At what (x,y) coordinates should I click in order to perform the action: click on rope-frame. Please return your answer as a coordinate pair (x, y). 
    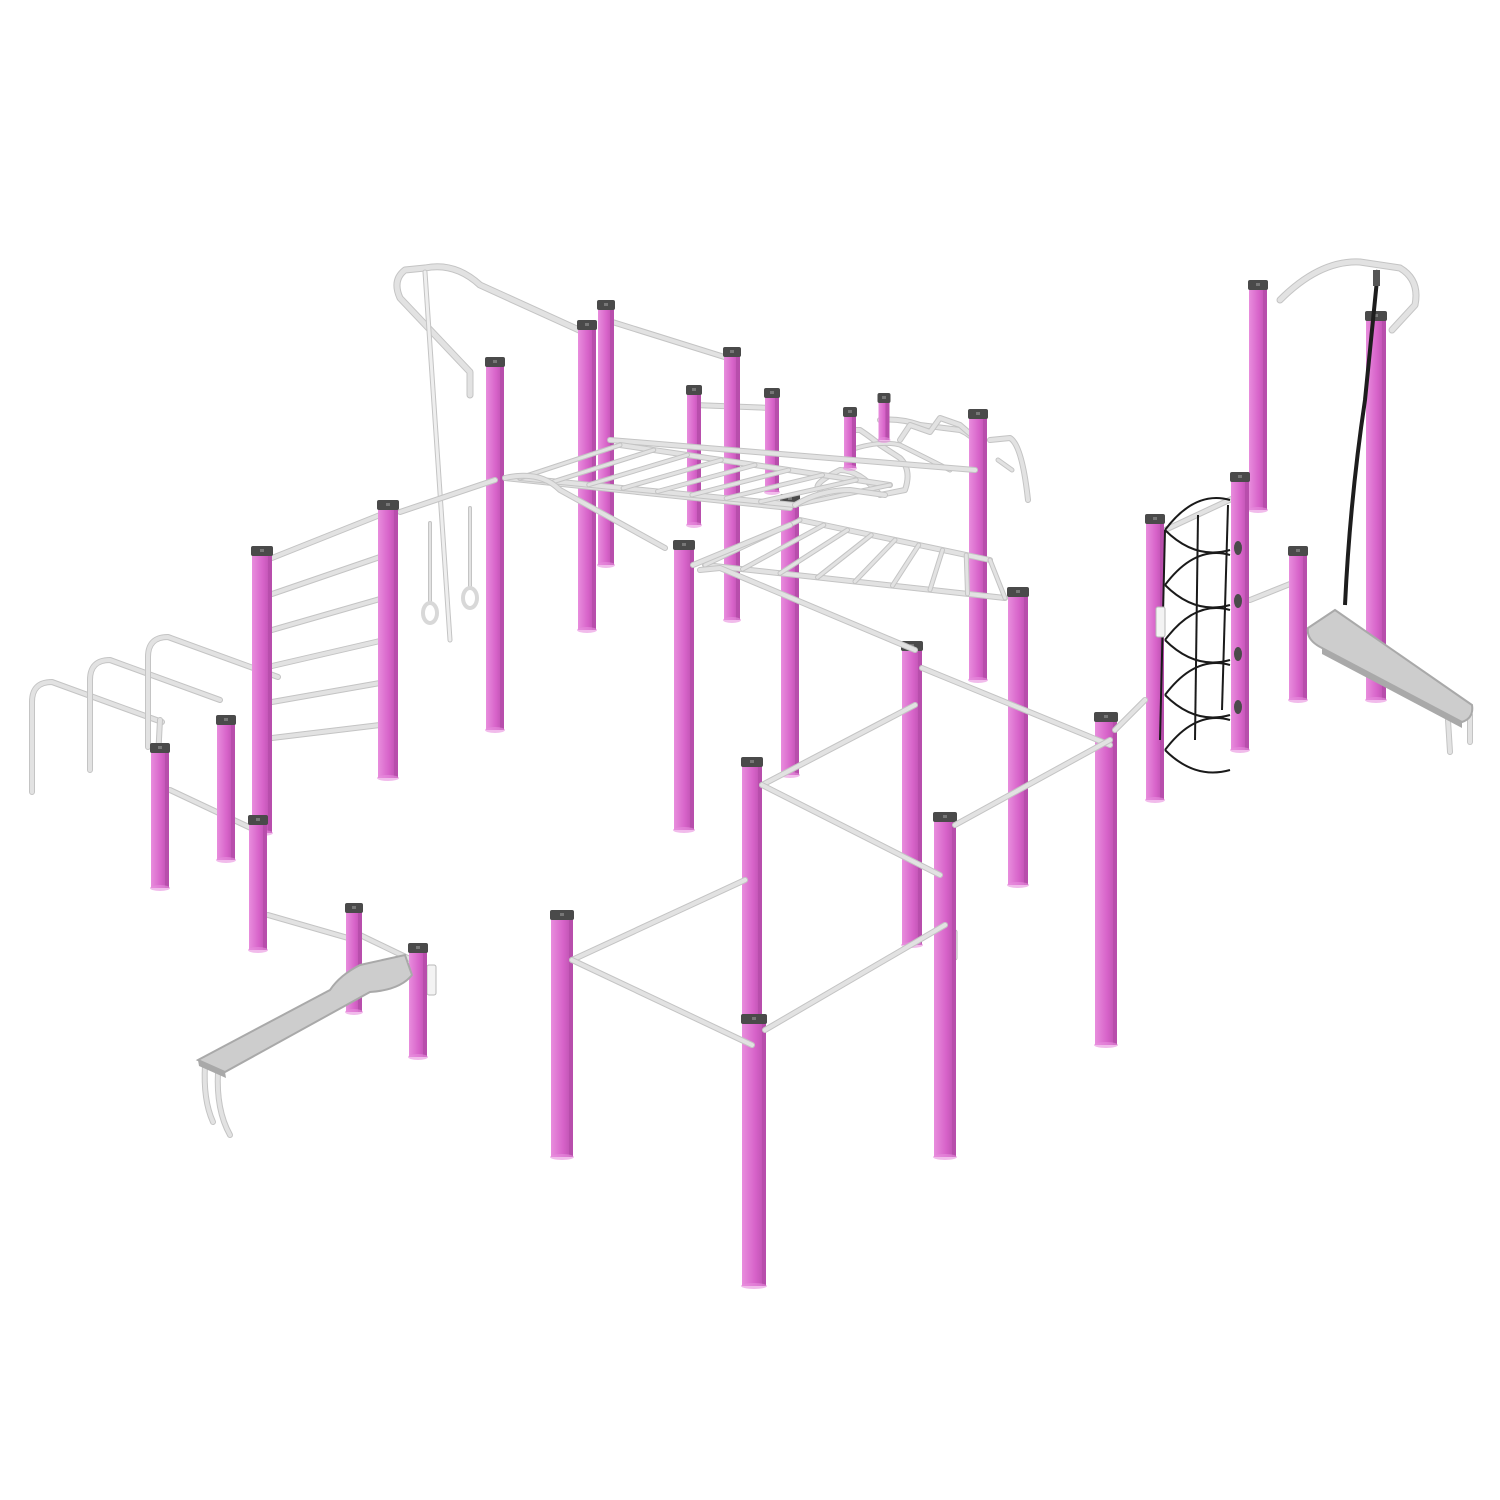
    Looking at the image, I should click on (1348, 296).